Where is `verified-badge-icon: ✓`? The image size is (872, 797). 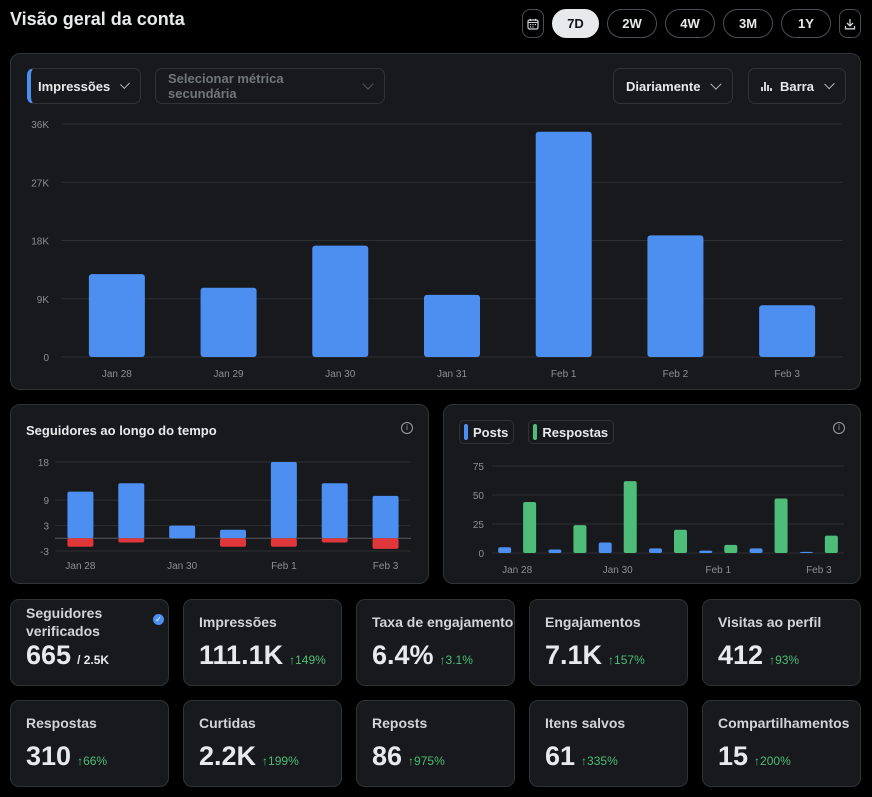 verified-badge-icon: ✓ is located at coordinates (158, 619).